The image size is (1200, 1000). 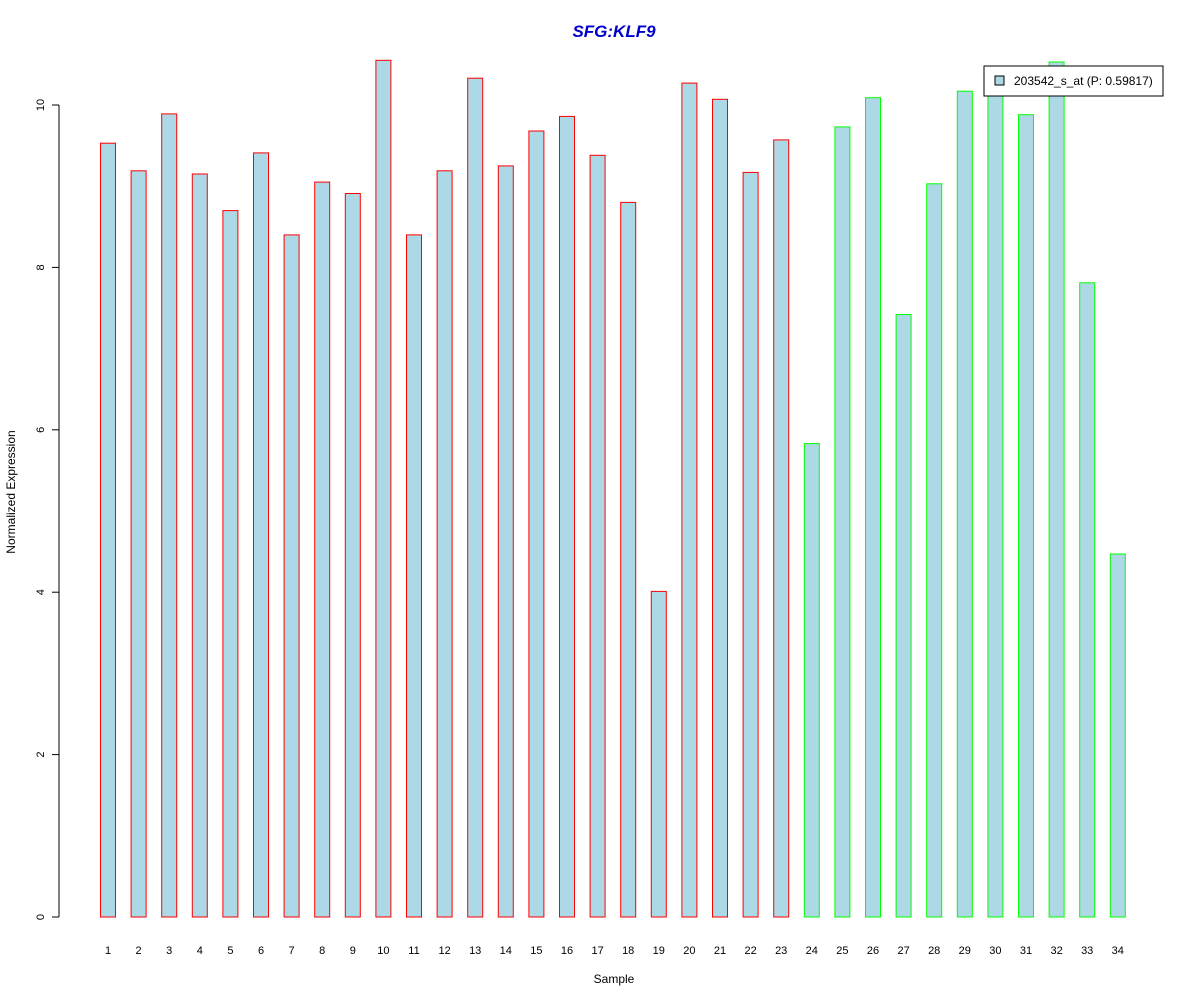 What do you see at coordinates (1083, 81) in the screenshot?
I see `legend-label: 203542_s_at (P: 0.59817)` at bounding box center [1083, 81].